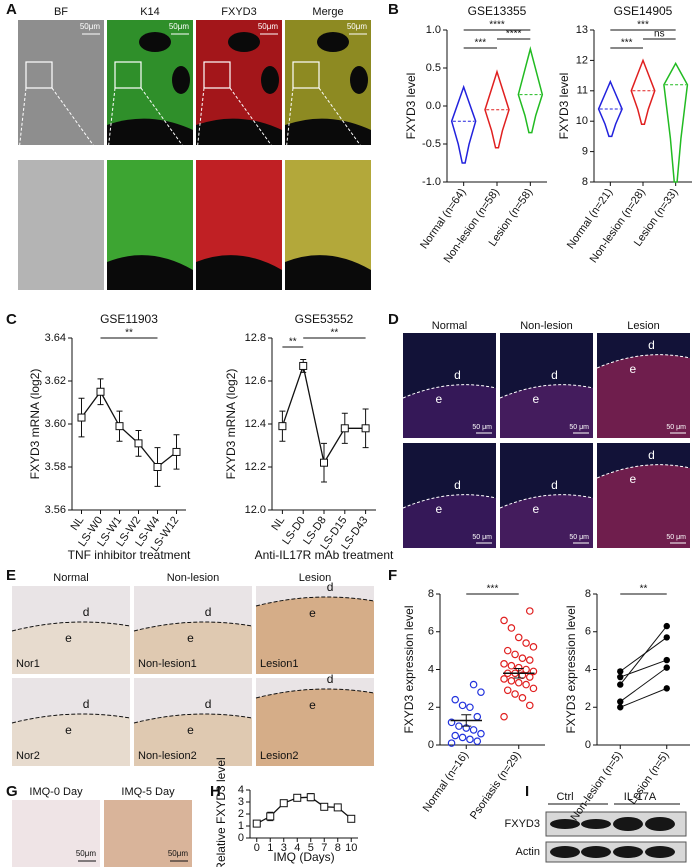 The height and width of the screenshot is (867, 697). I want to click on y-tick-label: 8, so click(588, 594).